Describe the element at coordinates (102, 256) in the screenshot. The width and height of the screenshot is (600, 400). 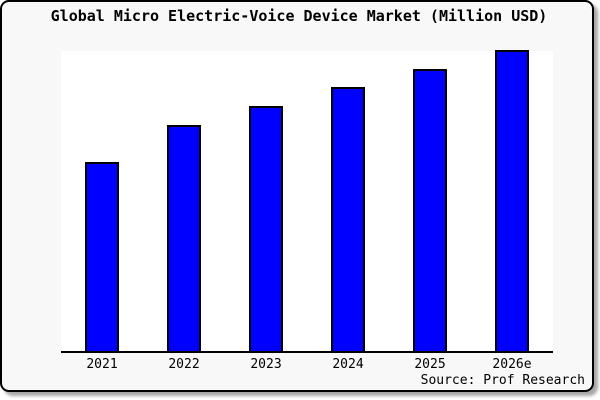
I see `bar-2021` at that location.